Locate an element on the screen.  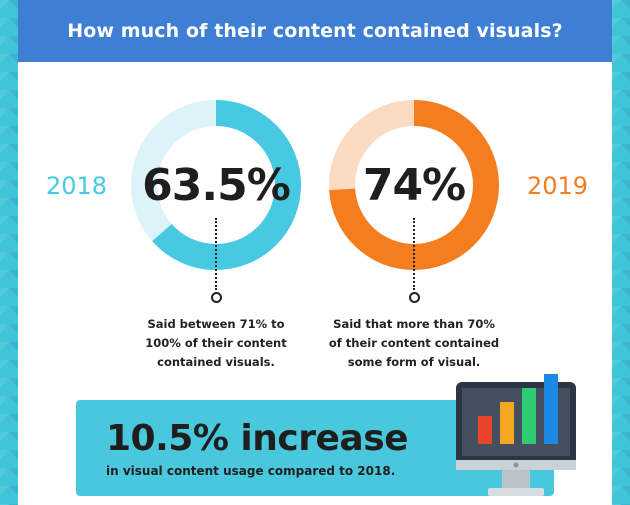
caption-line: of their content contained is located at coordinates (414, 343).